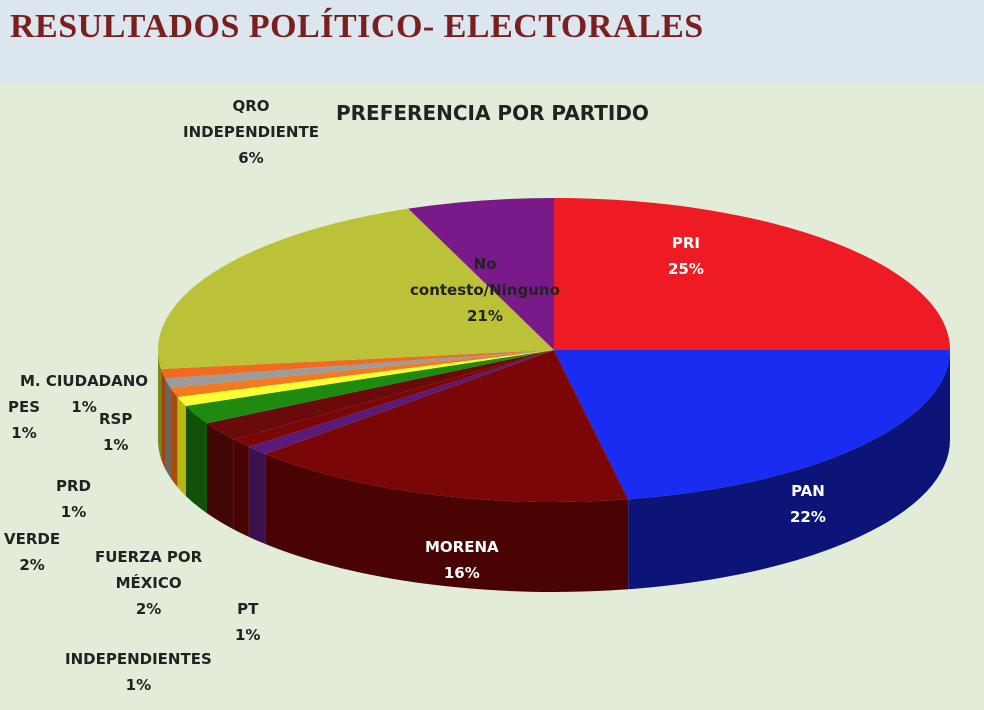  I want to click on pie-side-pt, so click(257, 495).